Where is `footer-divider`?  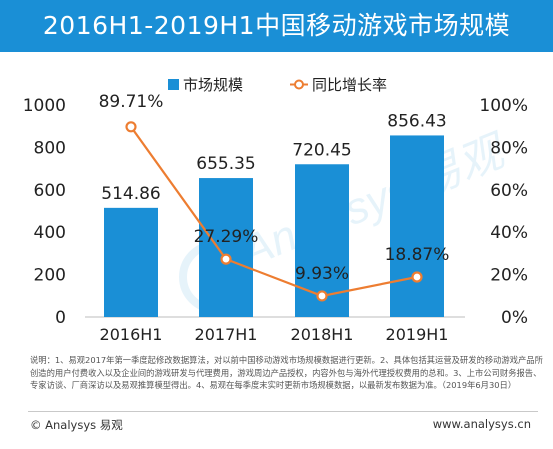 footer-divider is located at coordinates (283, 411).